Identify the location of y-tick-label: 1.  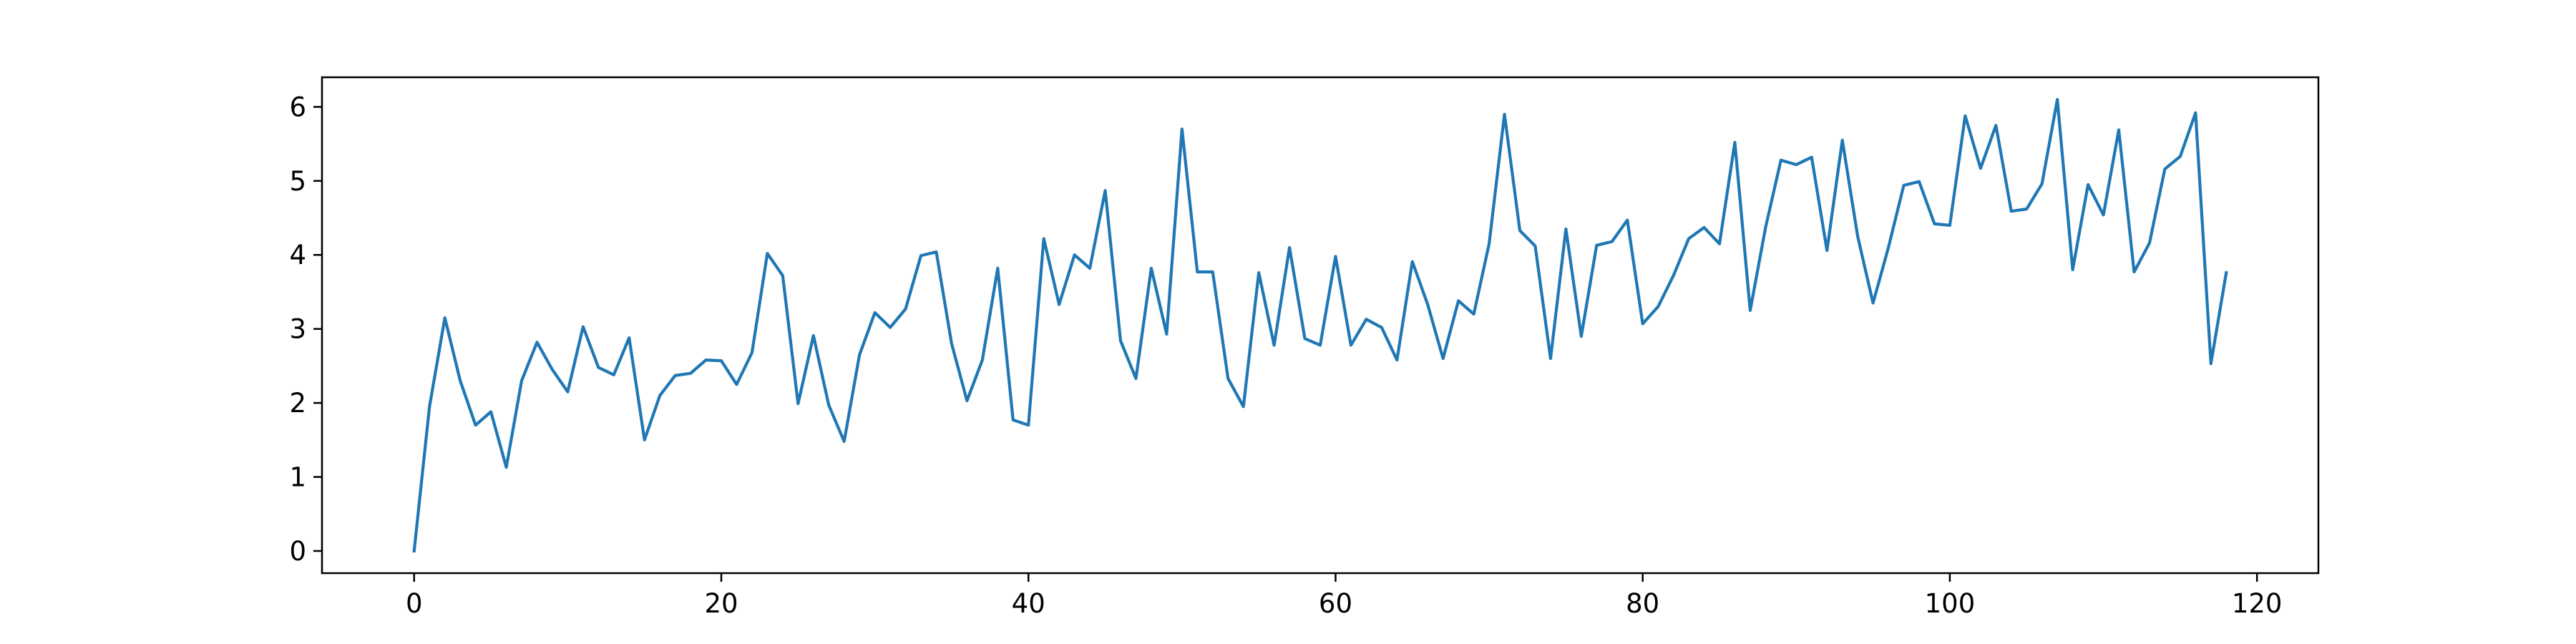
(297, 478).